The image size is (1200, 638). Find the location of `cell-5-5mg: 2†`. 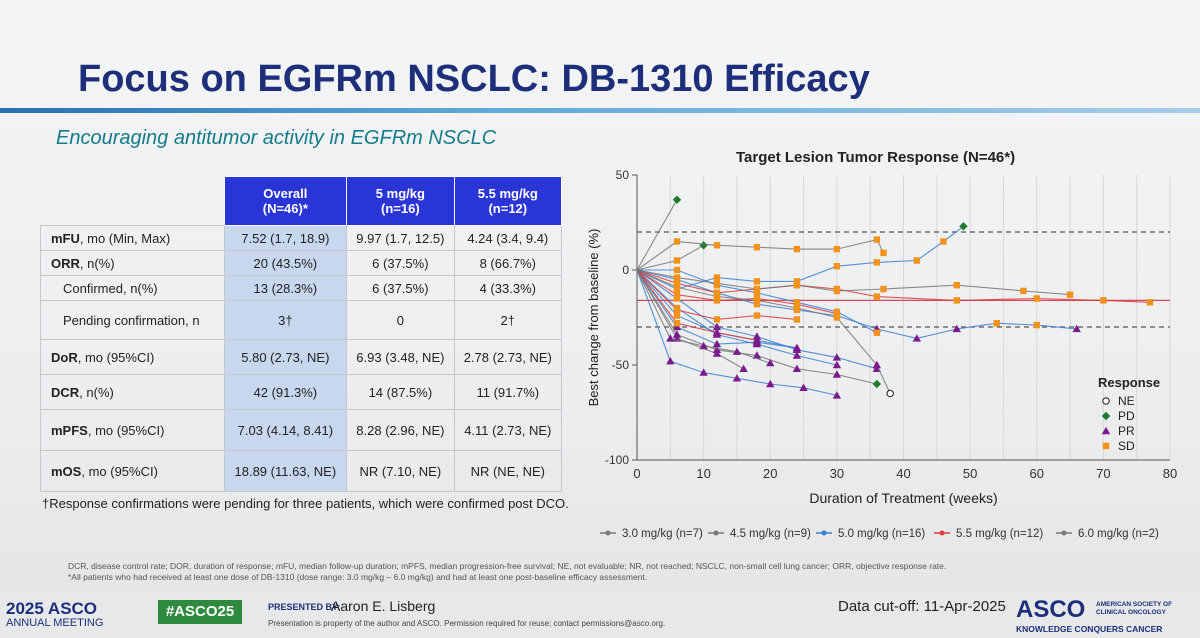

cell-5-5mg: 2† is located at coordinates (508, 320).